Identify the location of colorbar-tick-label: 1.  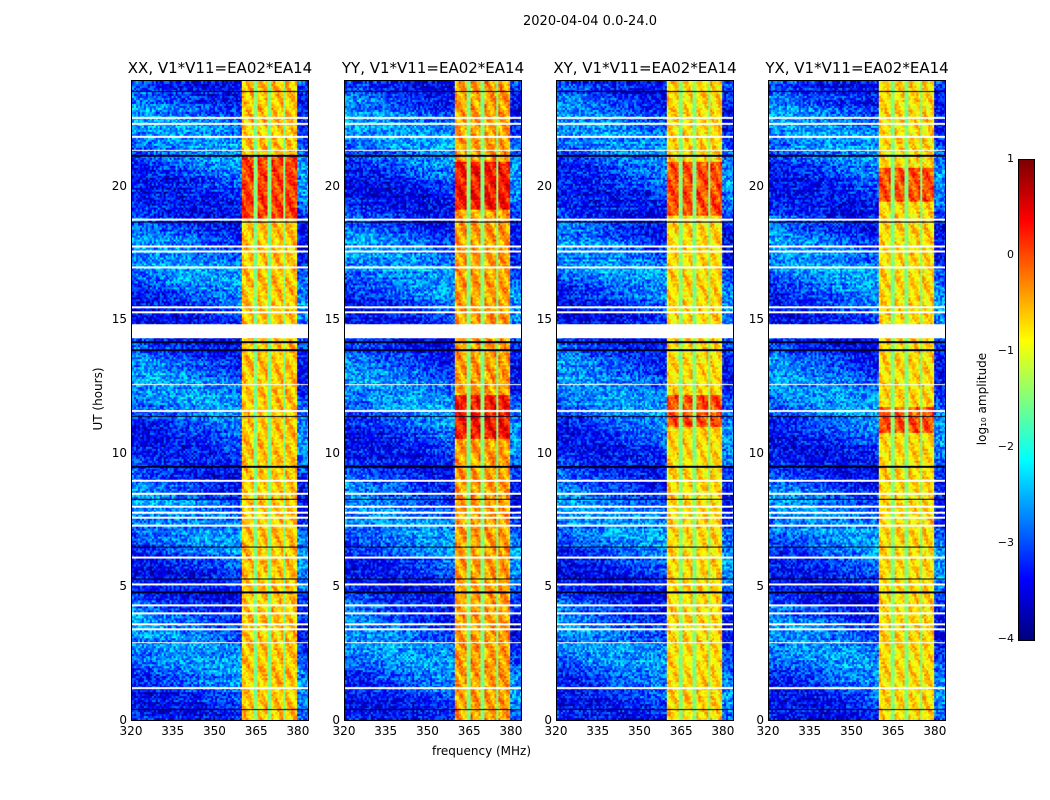
(1010, 158).